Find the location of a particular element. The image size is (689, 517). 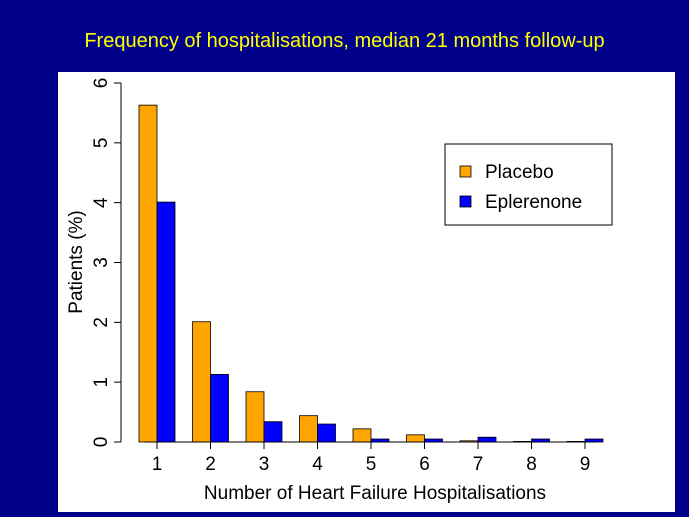

legend: Placebo Eplerenone is located at coordinates (528, 184).